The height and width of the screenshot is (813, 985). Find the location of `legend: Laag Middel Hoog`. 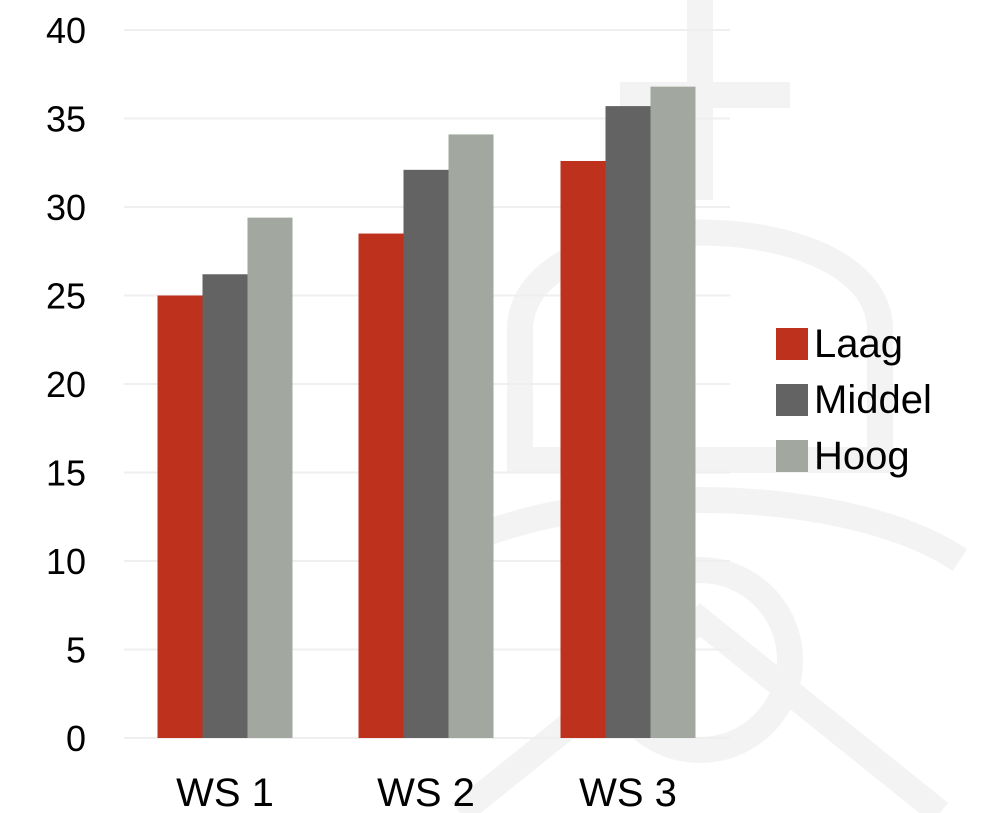

legend: Laag Middel Hoog is located at coordinates (854, 400).